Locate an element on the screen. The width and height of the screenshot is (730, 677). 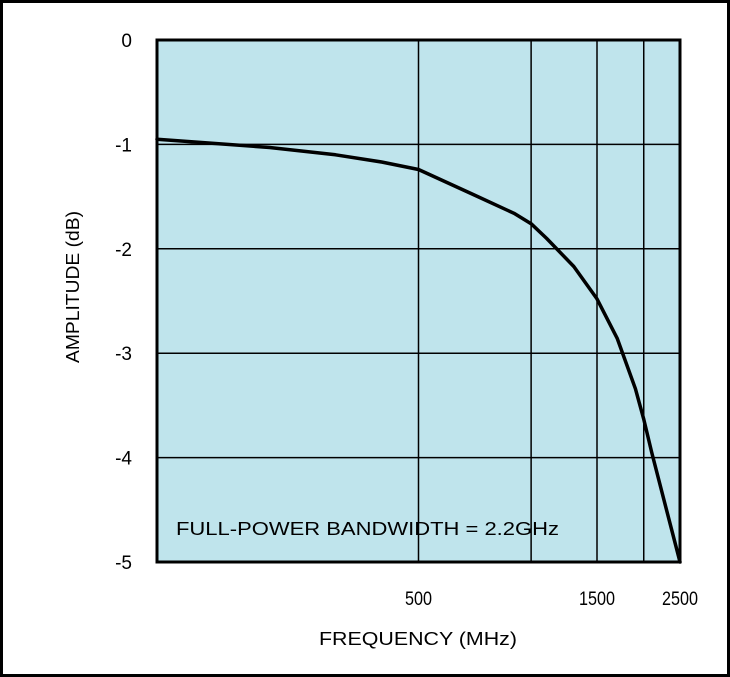
x-tick-labels: 500 1500 2500 is located at coordinates (551, 599).